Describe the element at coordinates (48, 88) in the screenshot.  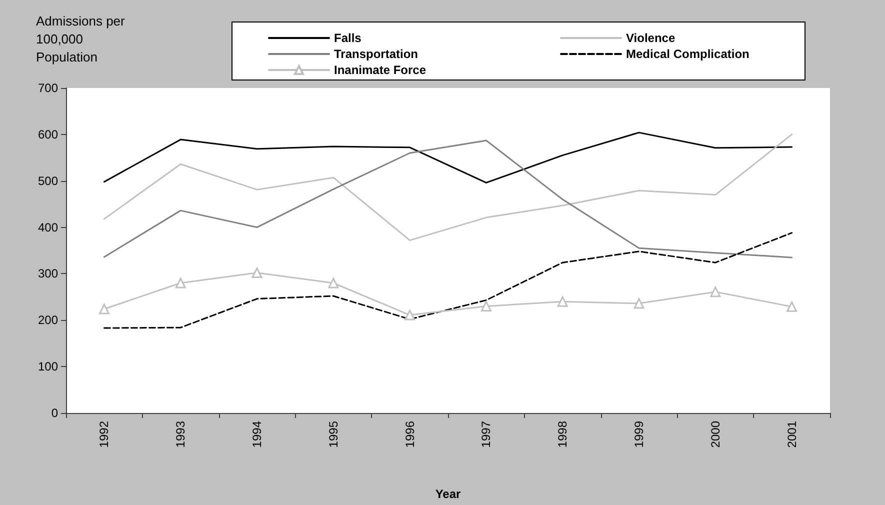
I see `y-tick-label: 700` at that location.